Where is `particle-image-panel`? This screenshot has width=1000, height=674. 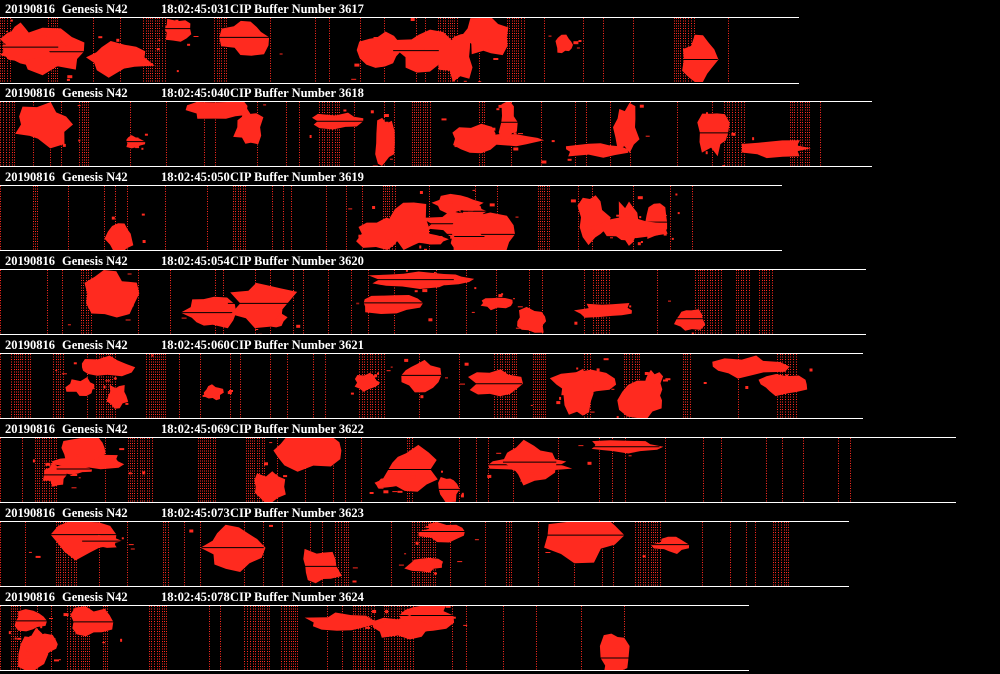 particle-image-panel is located at coordinates (316, 638).